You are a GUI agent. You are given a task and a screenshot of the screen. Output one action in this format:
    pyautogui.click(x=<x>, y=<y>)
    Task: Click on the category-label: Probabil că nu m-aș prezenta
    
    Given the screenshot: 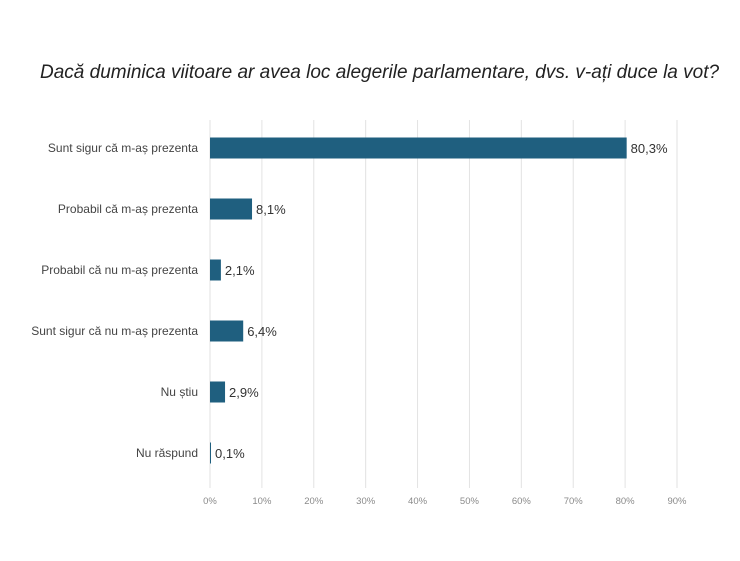 What is the action you would take?
    pyautogui.click(x=119, y=270)
    